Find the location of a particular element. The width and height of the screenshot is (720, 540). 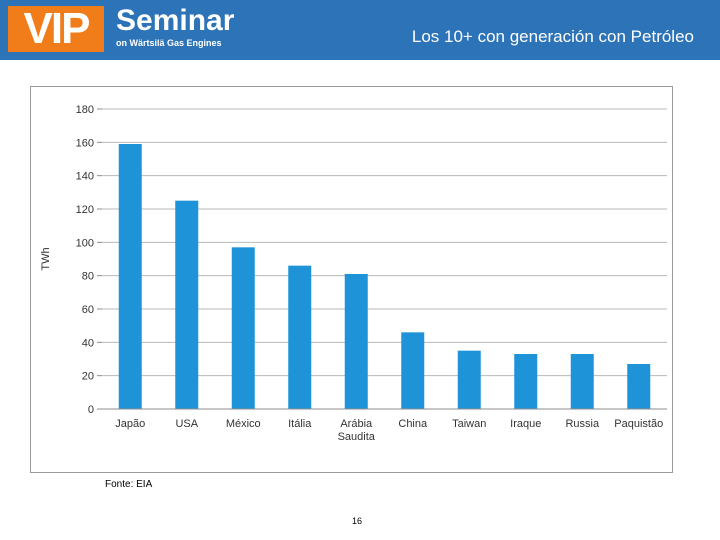

x-tick-label: Itália is located at coordinates (300, 424).